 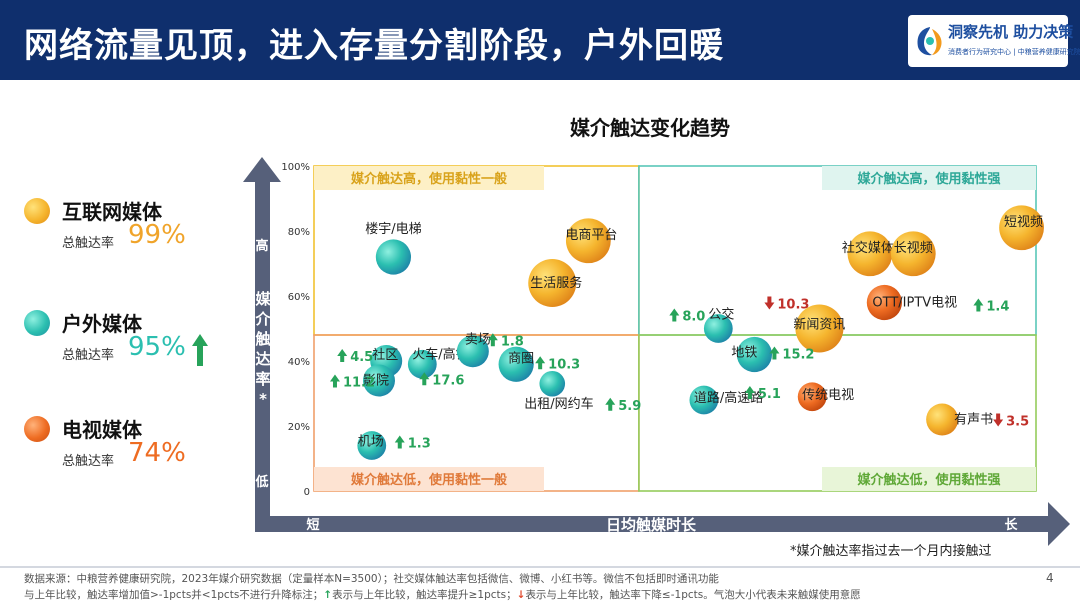 What do you see at coordinates (693, 317) in the screenshot?
I see `trend-change-value: 8.0` at bounding box center [693, 317].